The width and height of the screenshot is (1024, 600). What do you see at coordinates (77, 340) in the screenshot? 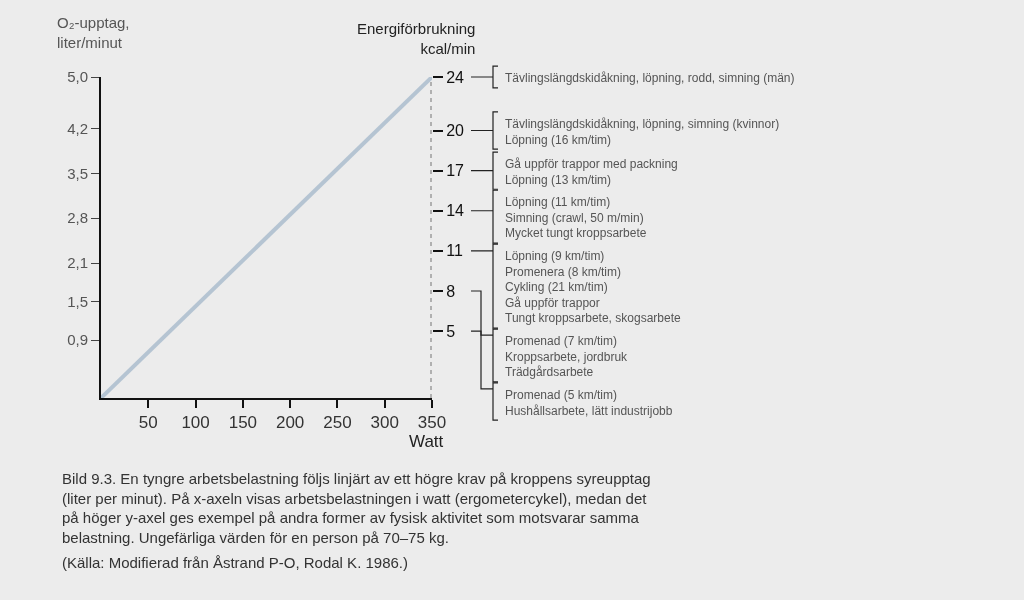
I see `y-tick-label: 0,9` at bounding box center [77, 340].